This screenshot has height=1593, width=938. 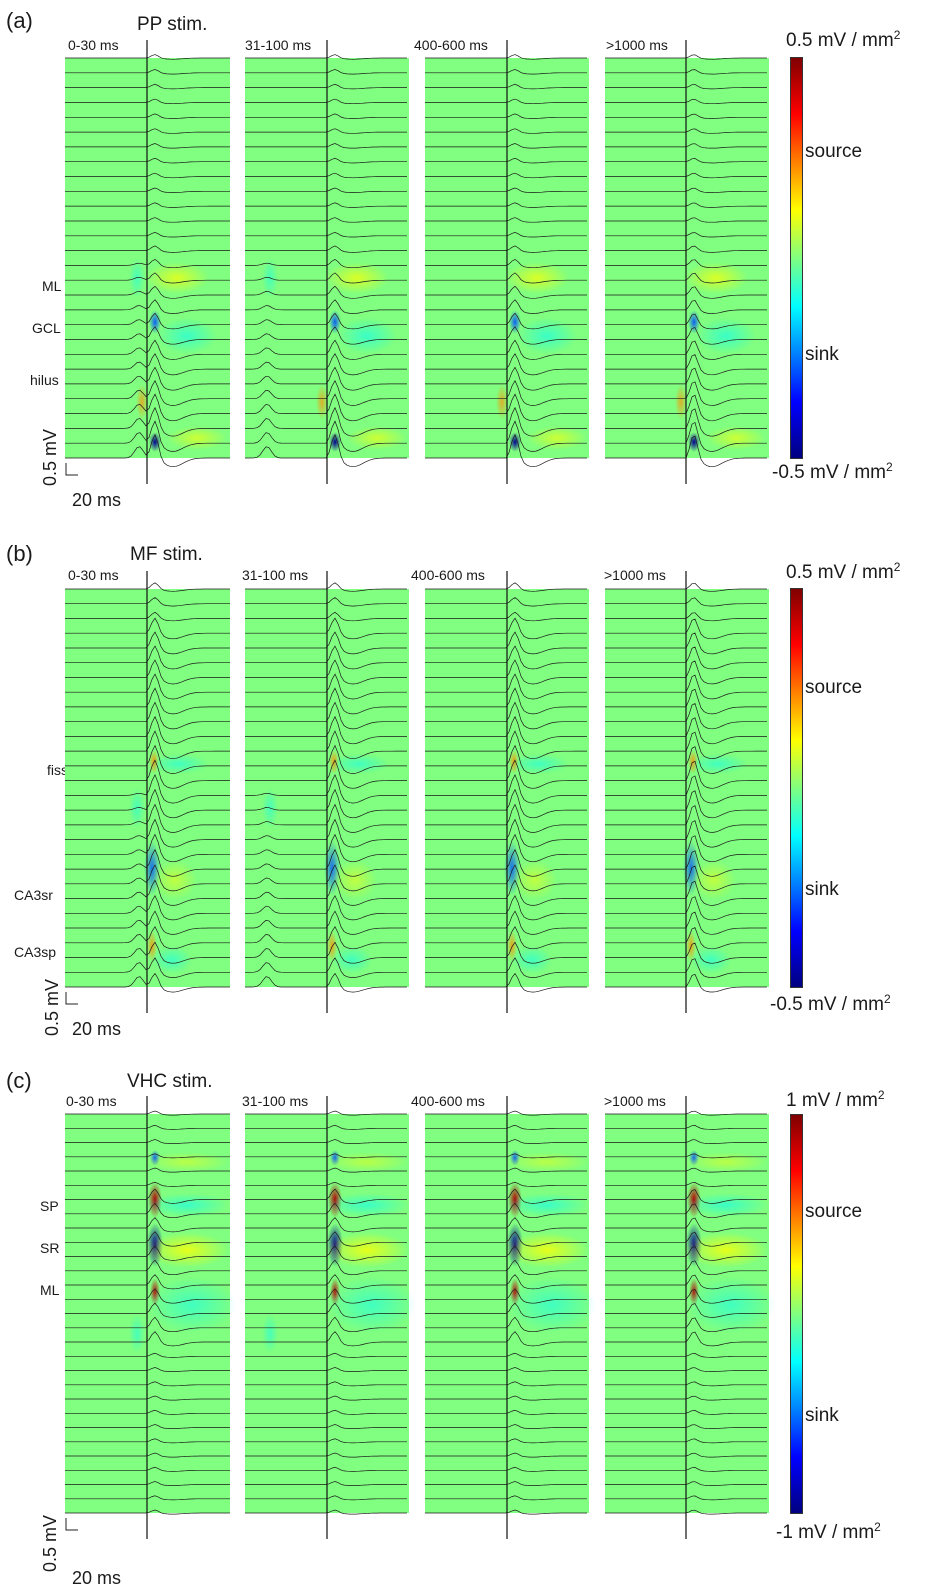 What do you see at coordinates (166, 554) in the screenshot?
I see `stimulus-title: MF stim.` at bounding box center [166, 554].